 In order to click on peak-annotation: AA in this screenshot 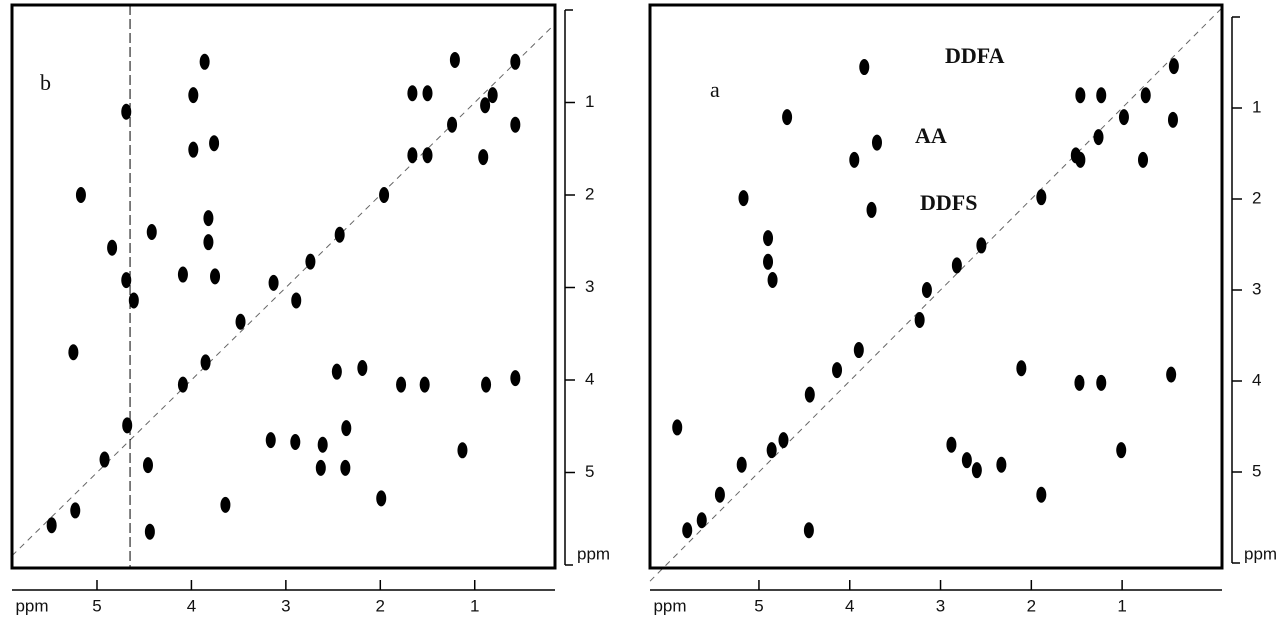, I will do `click(931, 135)`.